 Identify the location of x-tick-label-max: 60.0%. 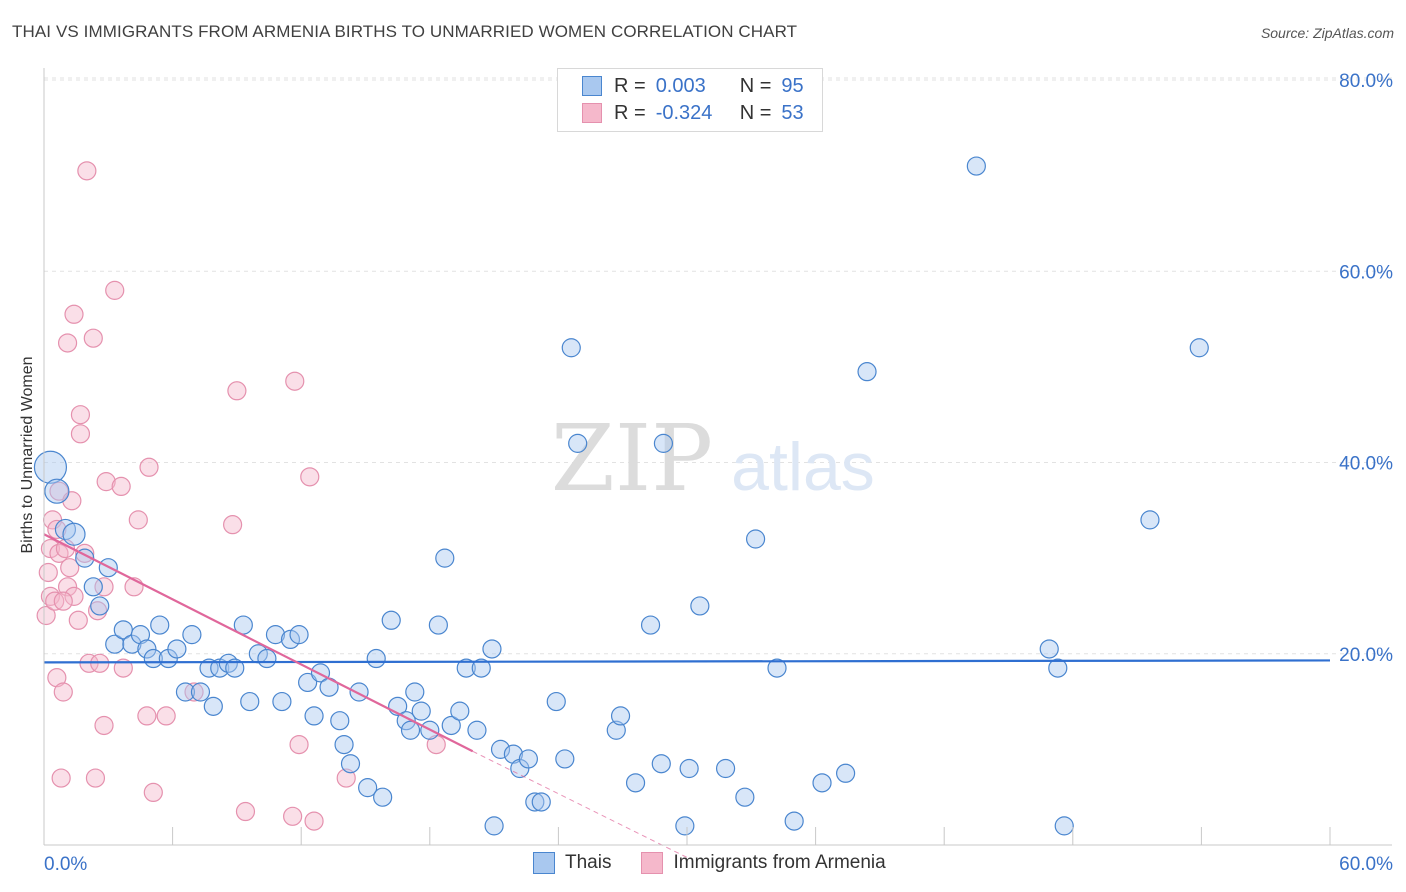
(1366, 864).